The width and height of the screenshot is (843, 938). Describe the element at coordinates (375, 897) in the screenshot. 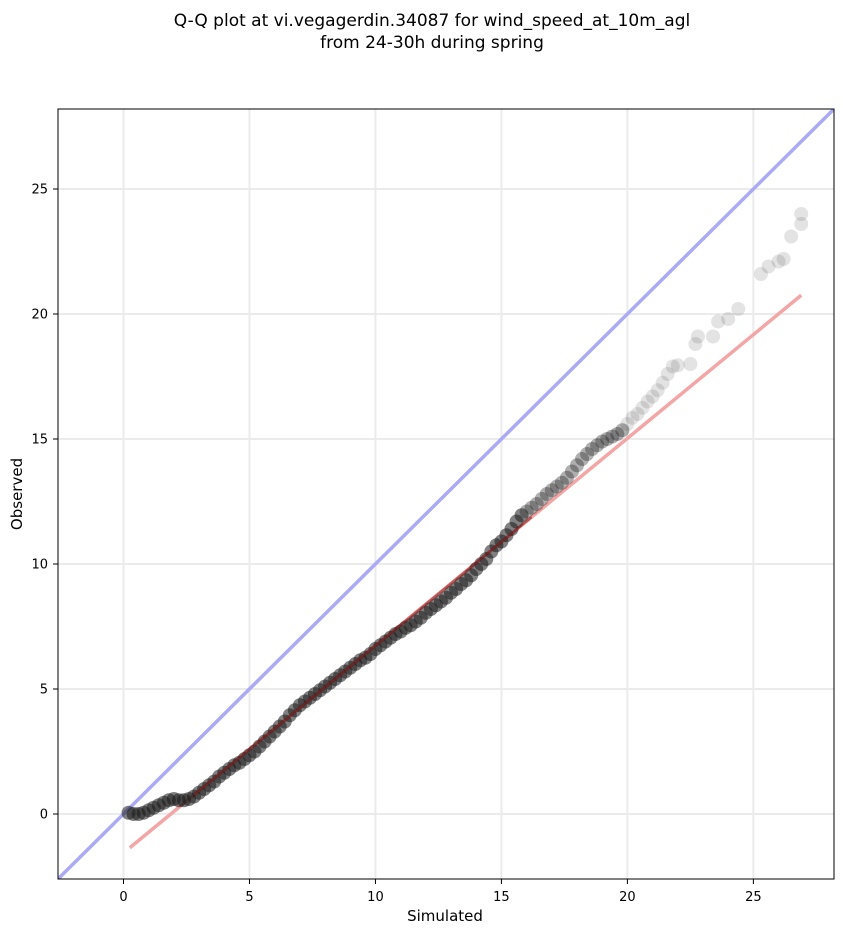

I see `x-tick-label: 10` at that location.